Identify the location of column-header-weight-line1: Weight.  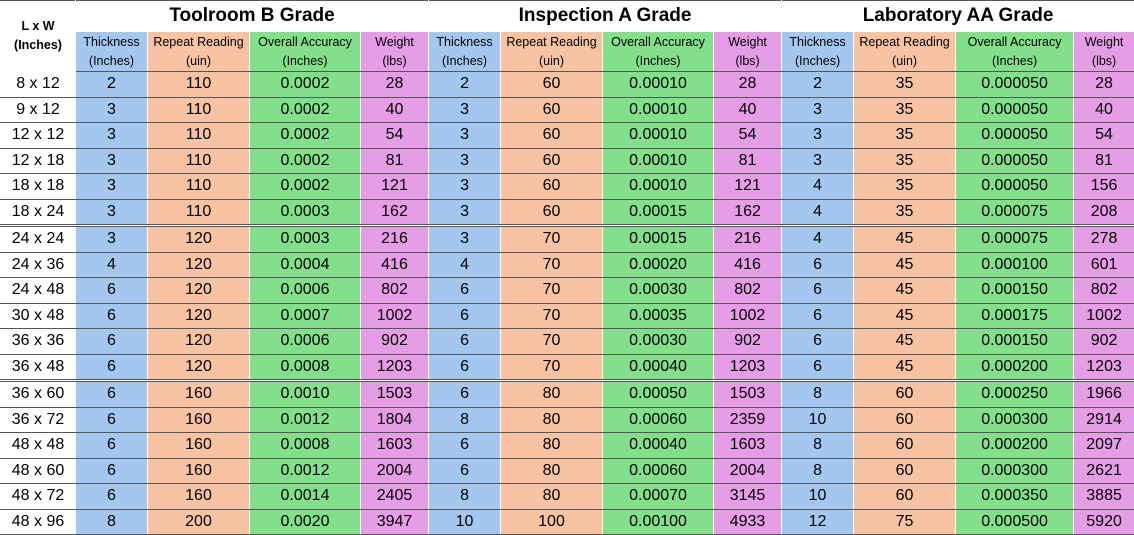
(747, 41).